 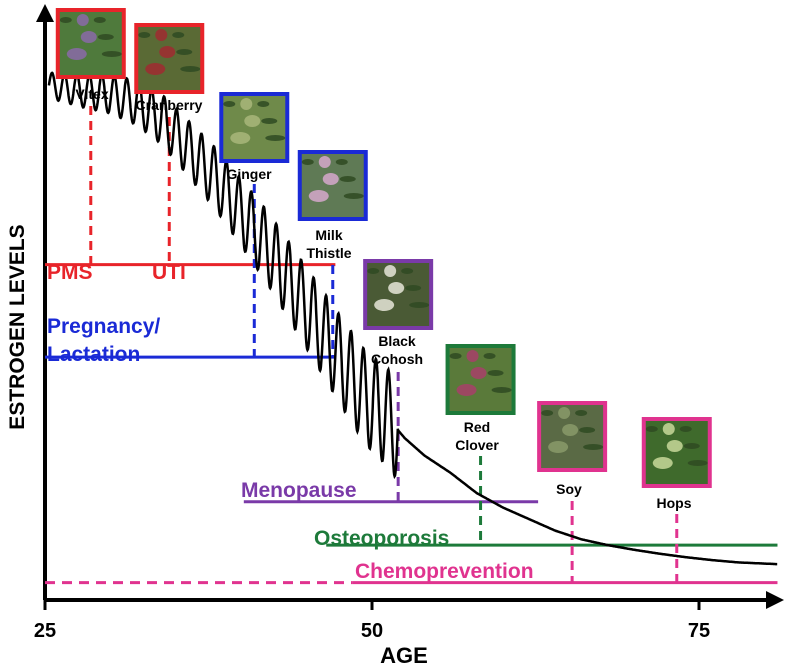 I want to click on herb-label-black-cohosh-2: Cohosh, so click(x=397, y=359).